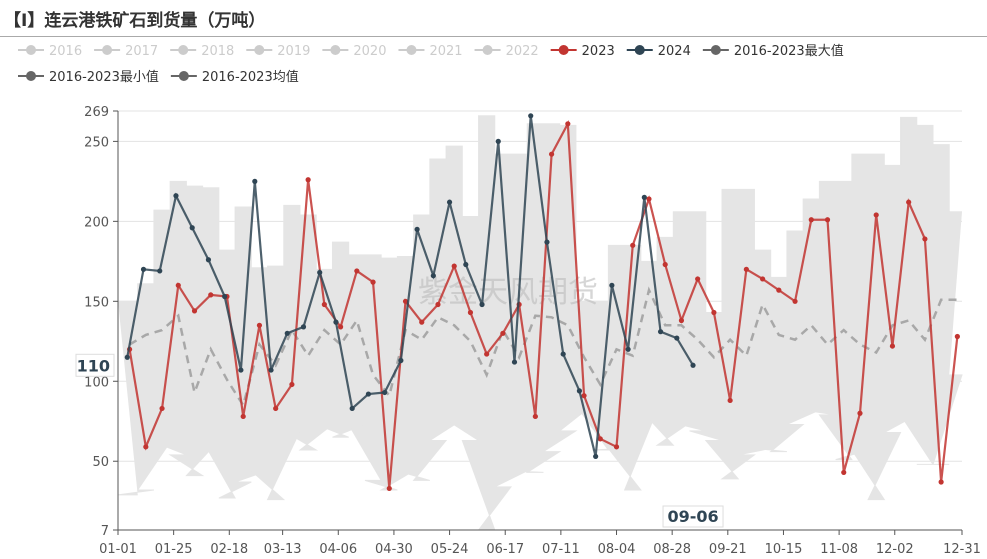 Image resolution: width=987 pixels, height=559 pixels. I want to click on legend-item-2020: 2020, so click(354, 51).